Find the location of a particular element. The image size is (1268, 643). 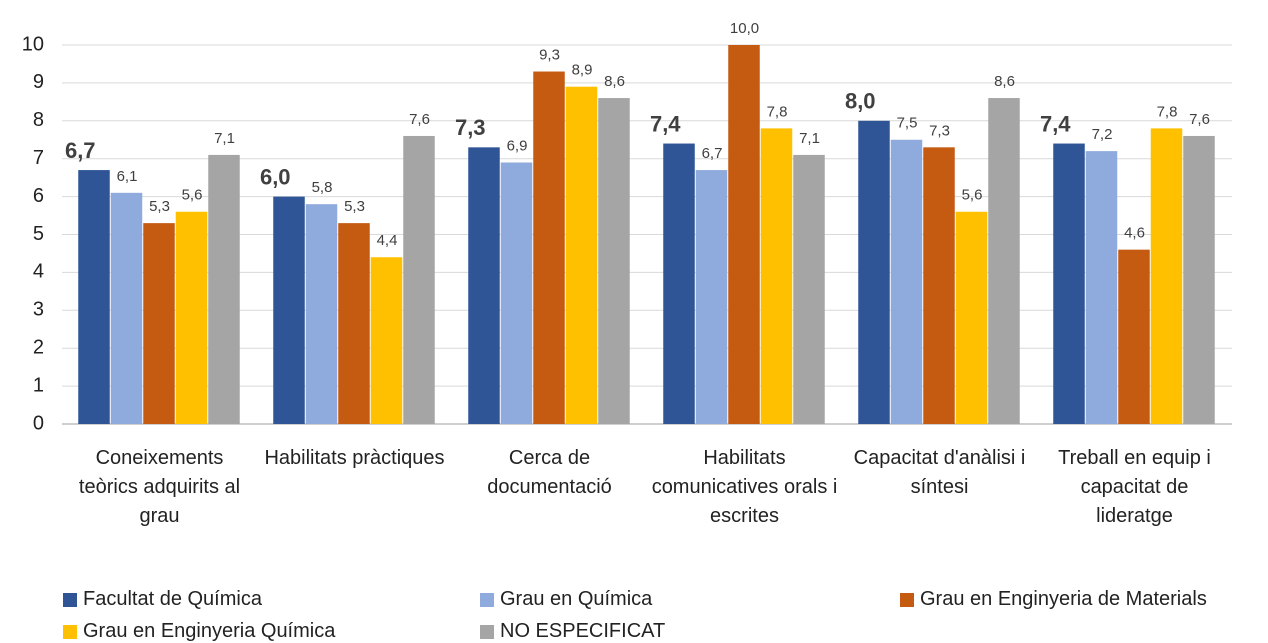

legend-label: Facultat de Química is located at coordinates (172, 599).